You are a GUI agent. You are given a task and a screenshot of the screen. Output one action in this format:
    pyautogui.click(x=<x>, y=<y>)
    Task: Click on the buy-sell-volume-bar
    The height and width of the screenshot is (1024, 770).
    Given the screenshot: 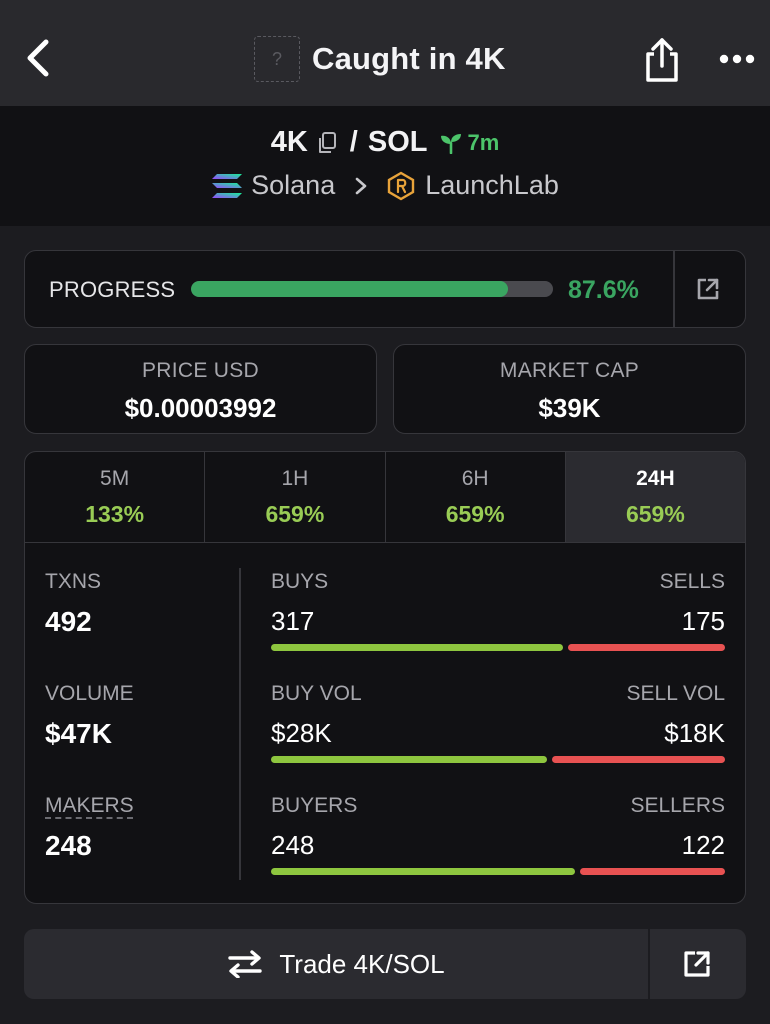 What is the action you would take?
    pyautogui.click(x=498, y=759)
    